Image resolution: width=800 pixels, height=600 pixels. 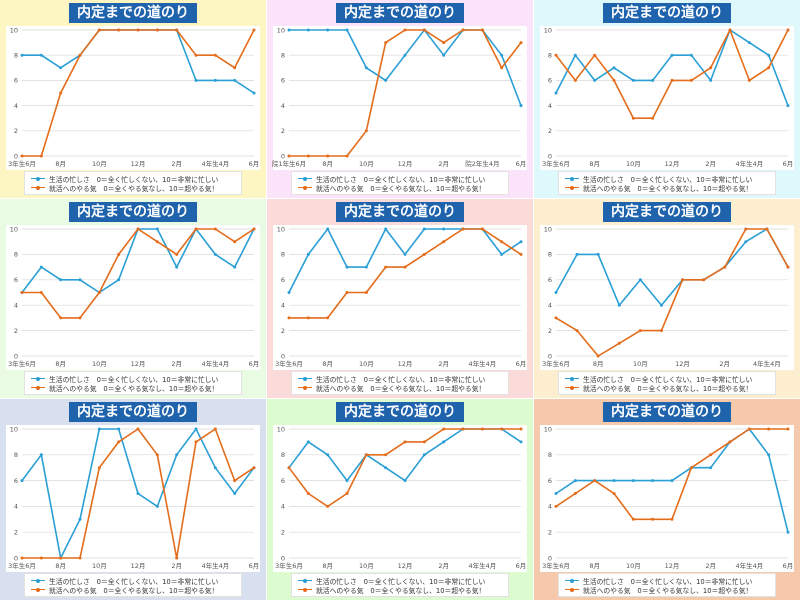 What do you see at coordinates (482, 163) in the screenshot?
I see `x-tick-label: 院2年生4月` at bounding box center [482, 163].